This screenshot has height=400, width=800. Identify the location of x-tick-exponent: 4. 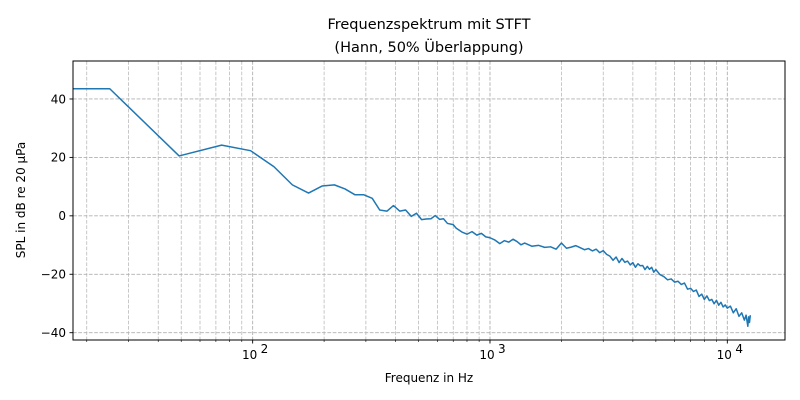
(739, 349).